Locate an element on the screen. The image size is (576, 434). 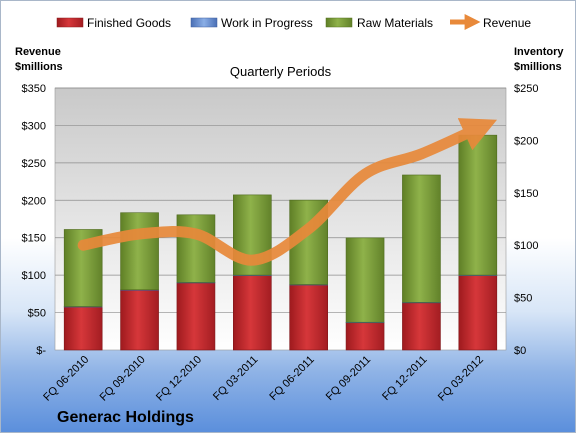
x-tick-label: FQ 09-2010 is located at coordinates (123, 379).